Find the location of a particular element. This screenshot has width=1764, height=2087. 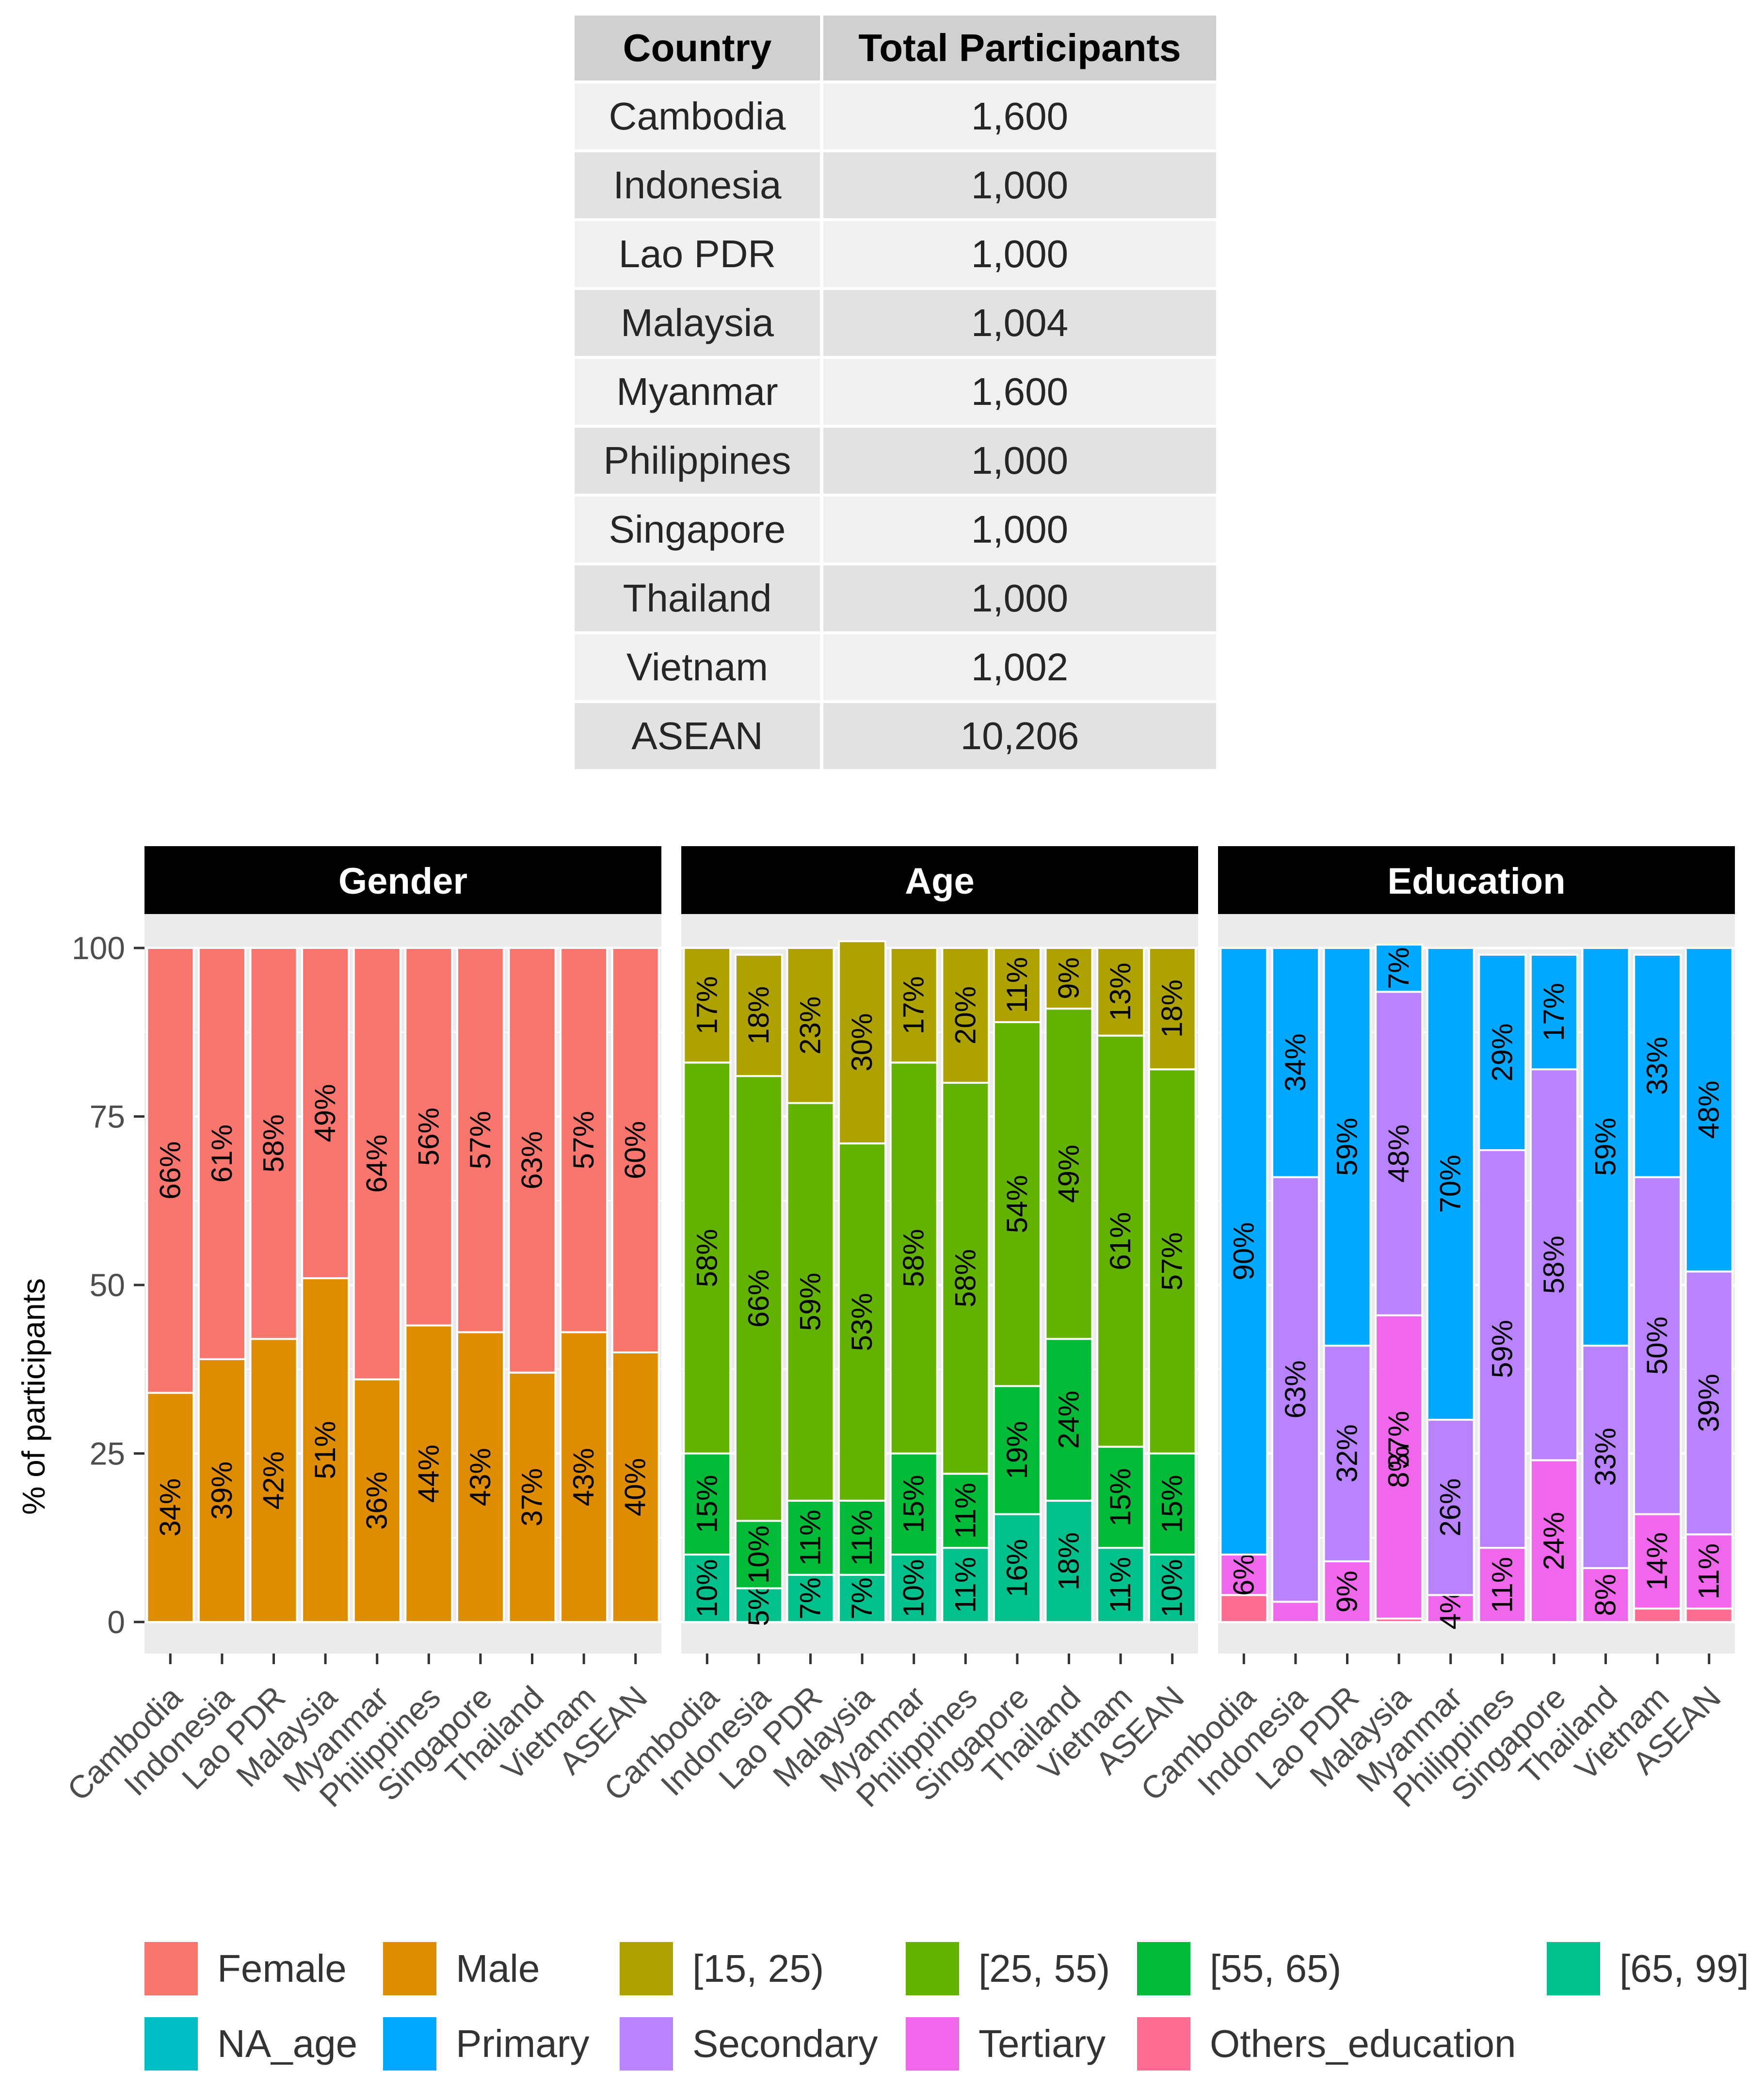

y-tick-label: 50 is located at coordinates (108, 1285).